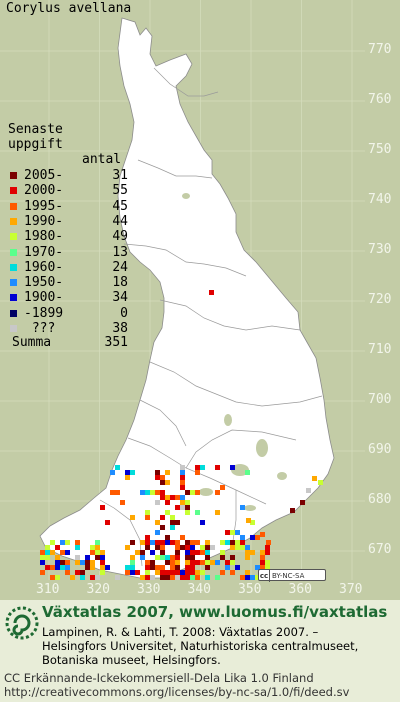 This screenshot has height=702, width=400. I want to click on legend-period-label: 1980-, so click(44, 237).